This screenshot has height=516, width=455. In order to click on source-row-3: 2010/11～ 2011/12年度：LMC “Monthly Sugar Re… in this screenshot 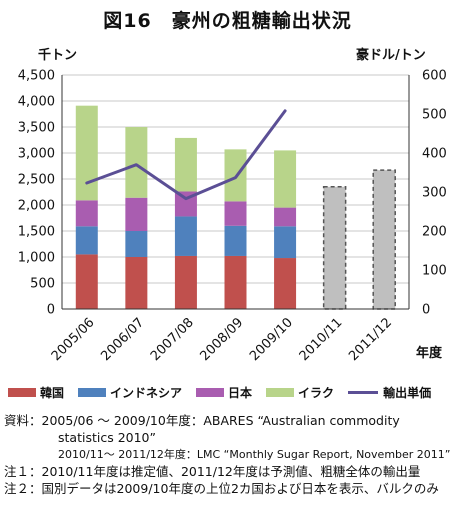, I will do `click(229, 454)`.